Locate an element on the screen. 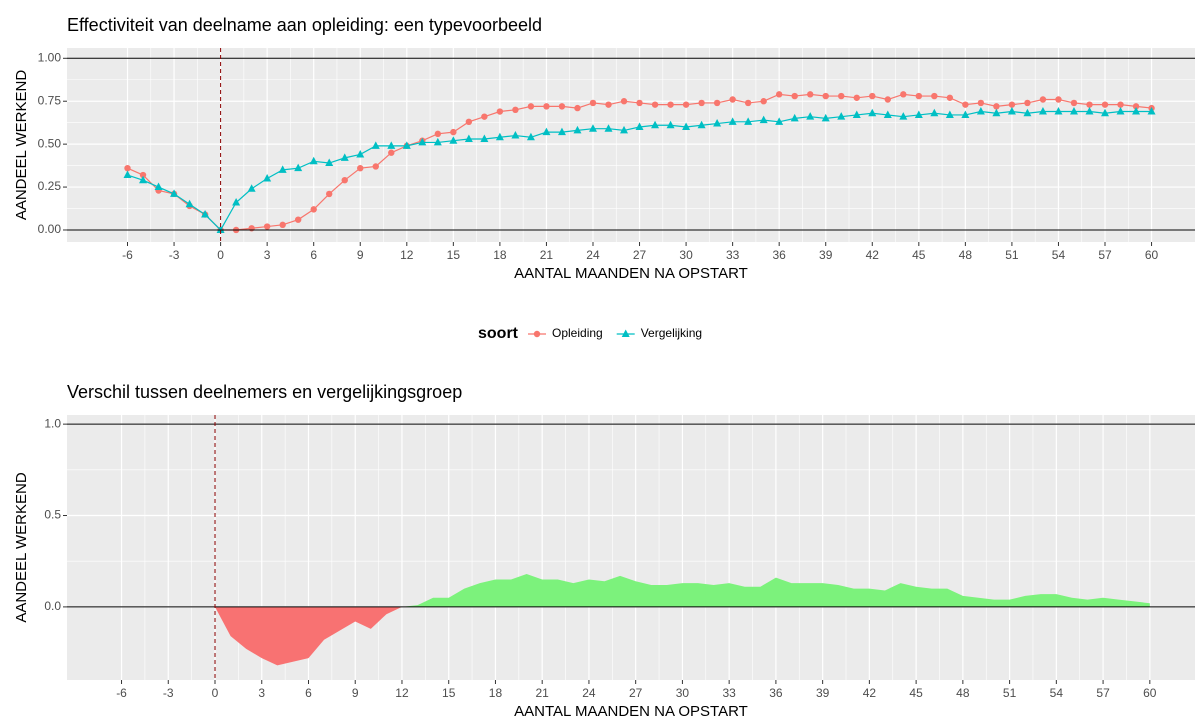 The height and width of the screenshot is (724, 1195). x-tick-label: 48 is located at coordinates (966, 255).